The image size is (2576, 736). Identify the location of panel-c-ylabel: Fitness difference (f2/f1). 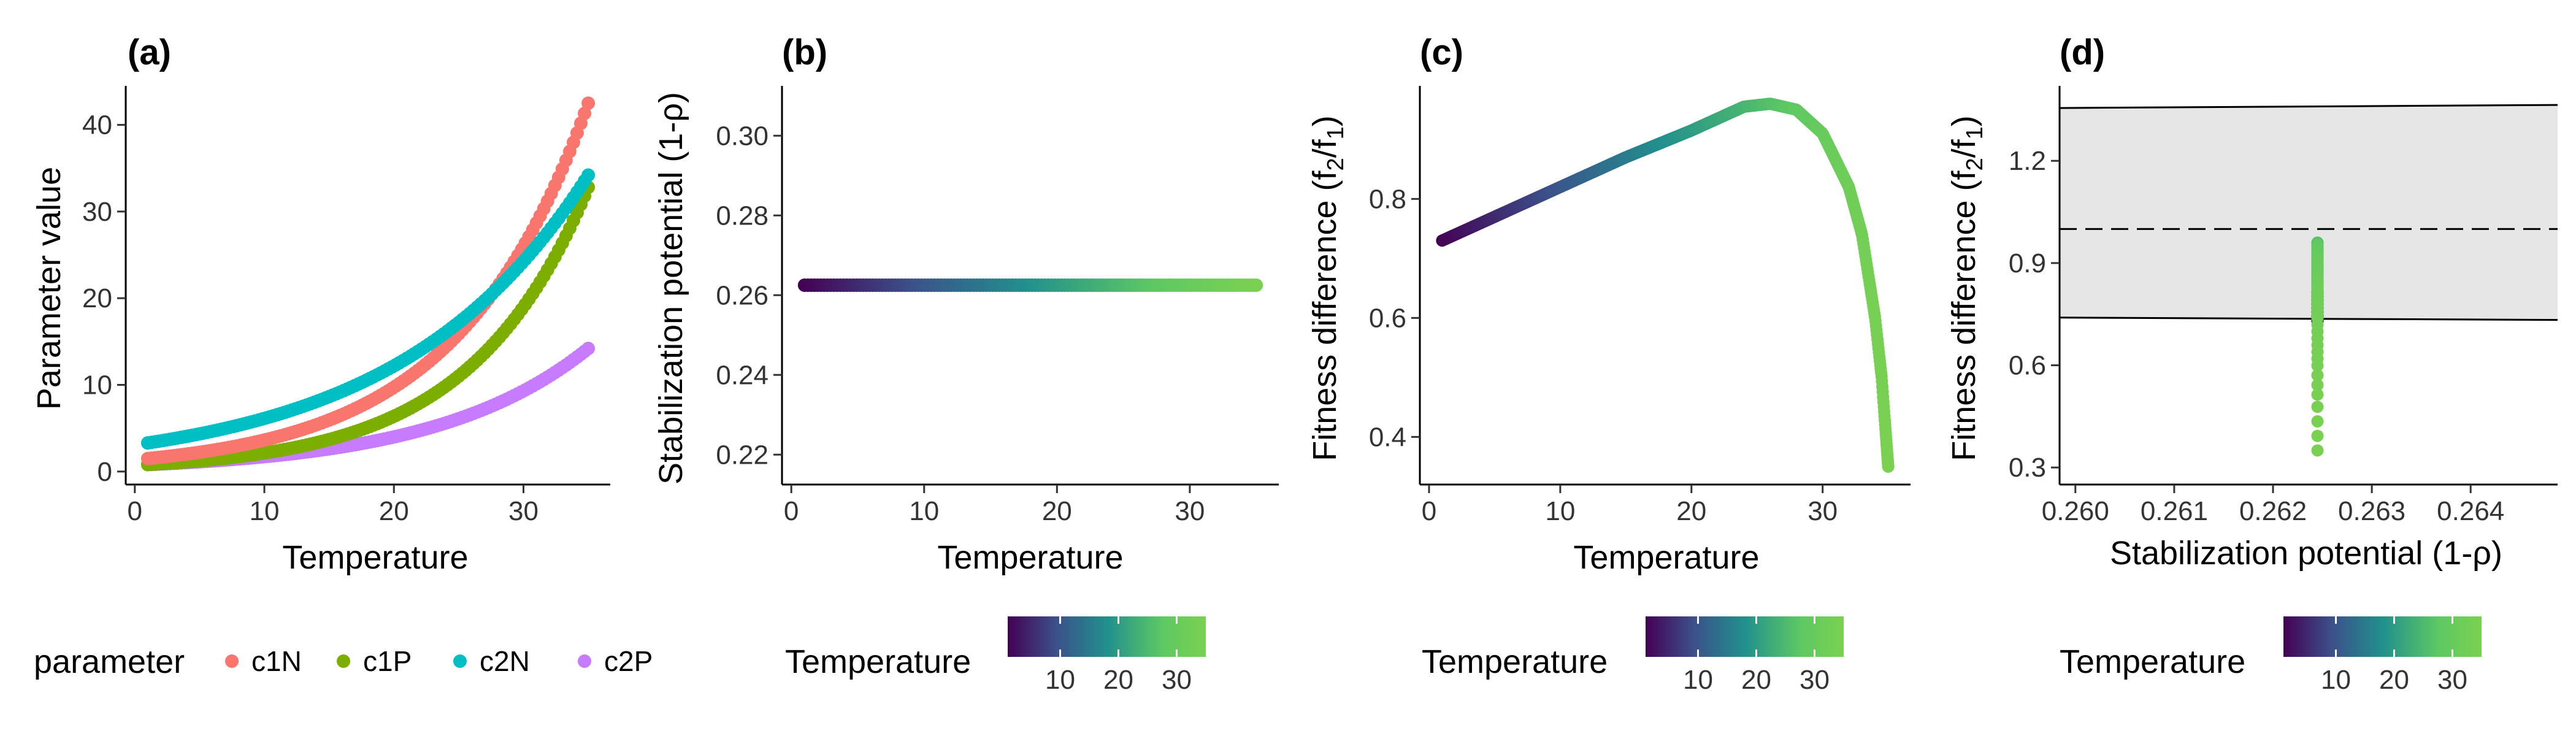
(1327, 288).